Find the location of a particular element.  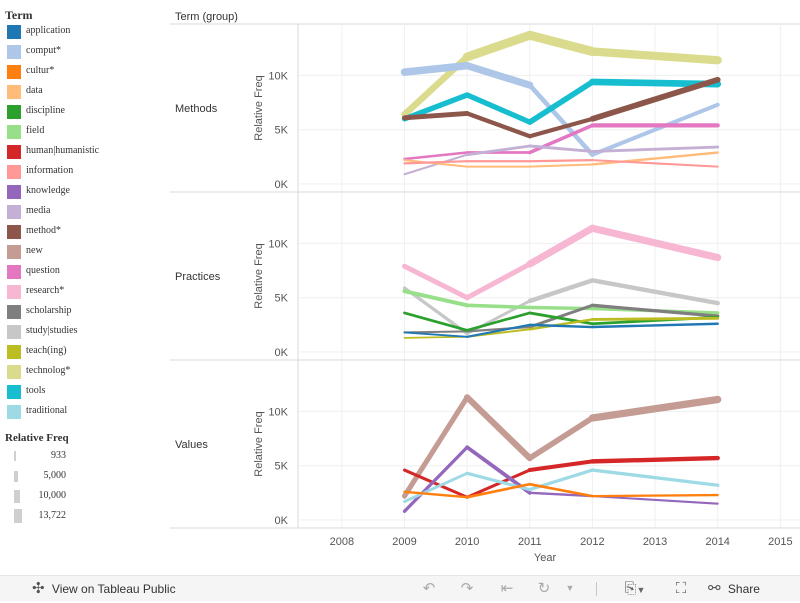

legend-item: question is located at coordinates (82, 272).